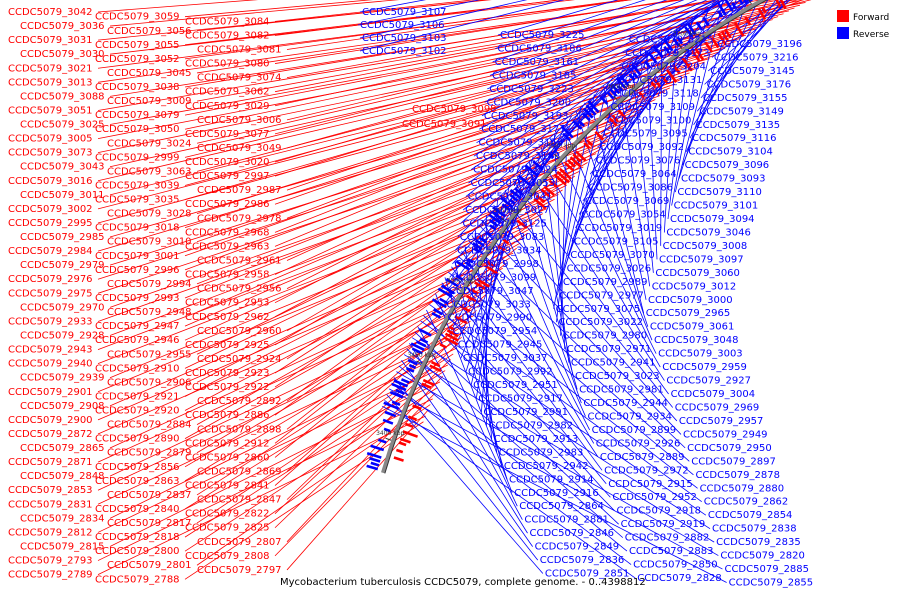  Describe the element at coordinates (149, 453) in the screenshot. I see `gene-label: CCDC5079_2879` at that location.